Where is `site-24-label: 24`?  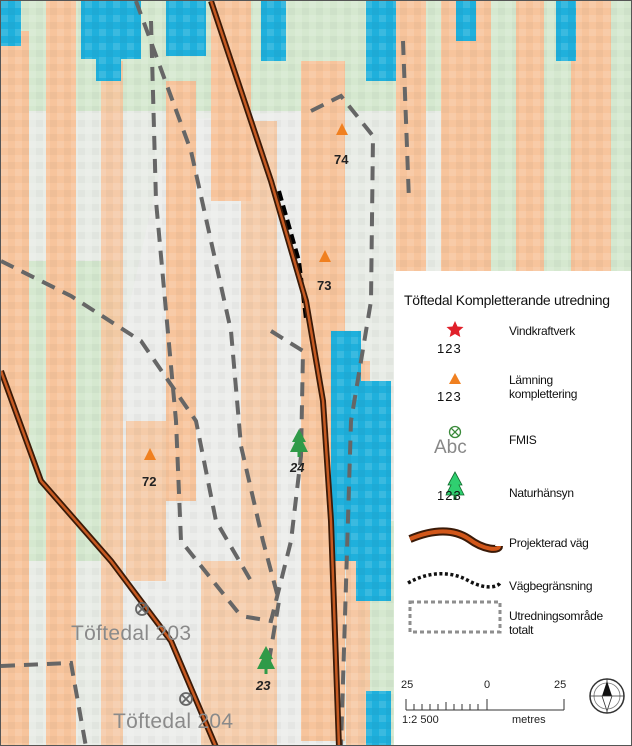 site-24-label: 24 is located at coordinates (297, 467).